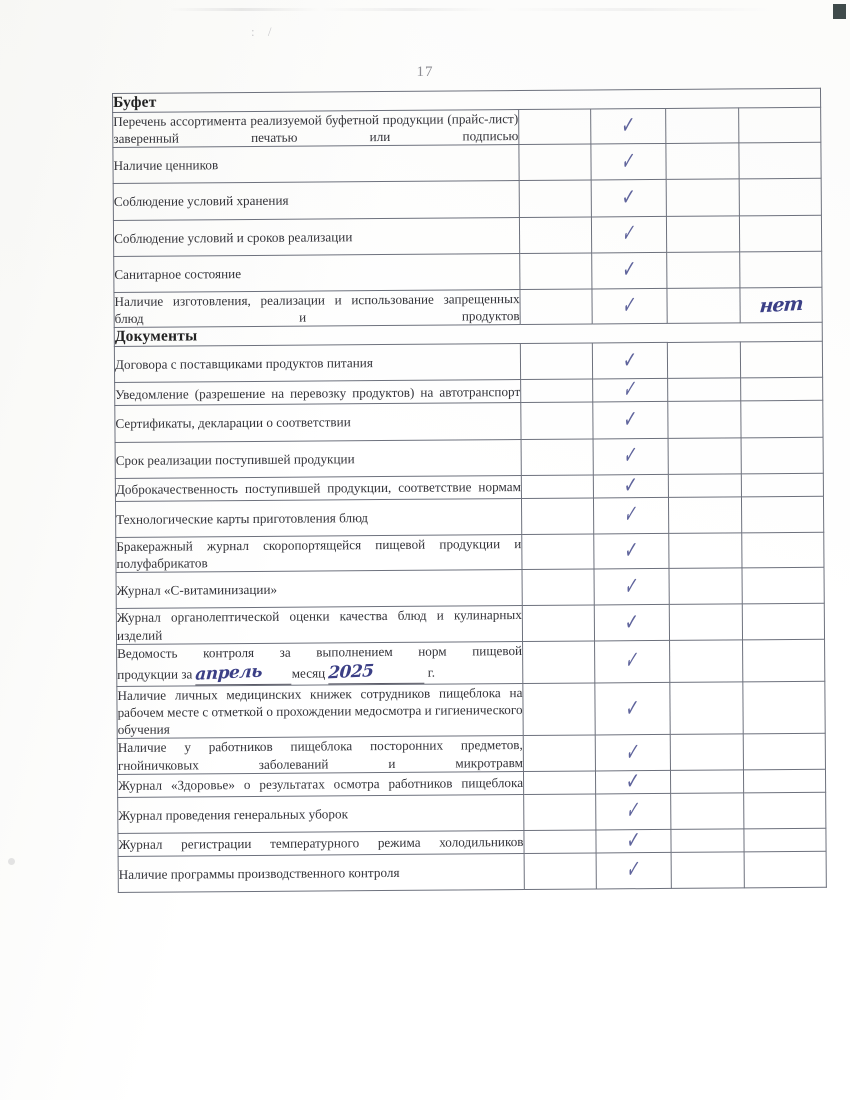 Image resolution: width=850 pixels, height=1100 pixels. Describe the element at coordinates (155, 674) in the screenshot. I see `fill-in-prefix: продукции за` at that location.